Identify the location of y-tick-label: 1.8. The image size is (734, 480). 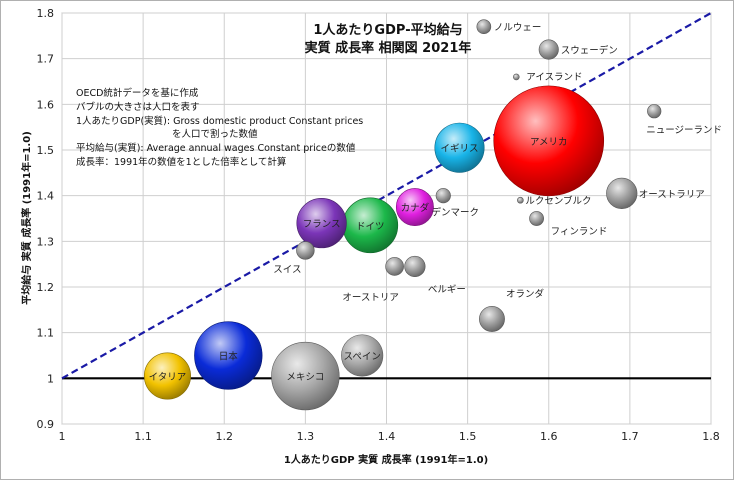
(46, 13).